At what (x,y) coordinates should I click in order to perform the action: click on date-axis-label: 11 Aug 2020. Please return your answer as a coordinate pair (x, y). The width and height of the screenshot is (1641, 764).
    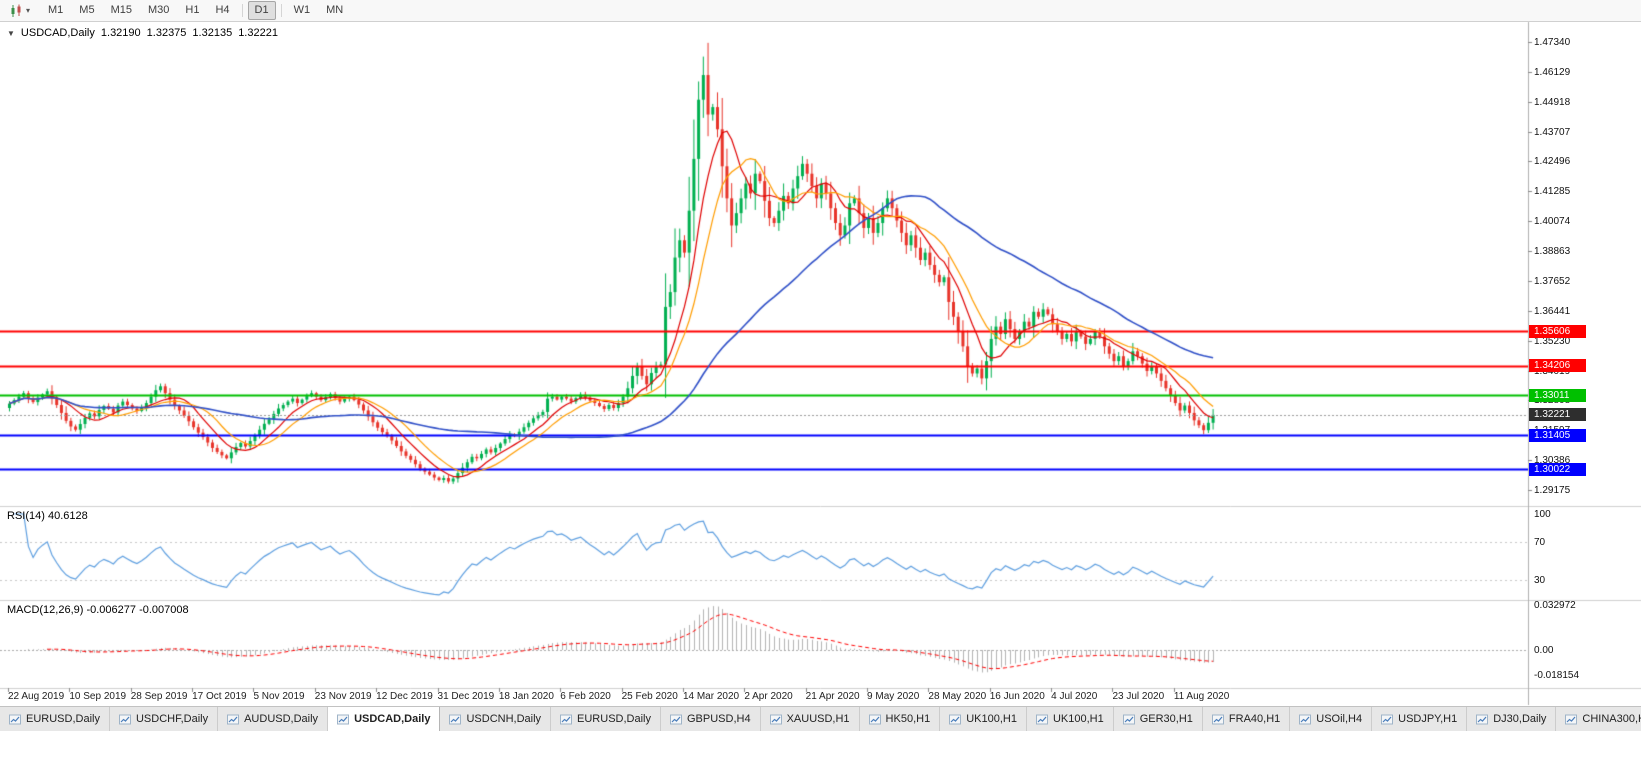
    Looking at the image, I should click on (1201, 696).